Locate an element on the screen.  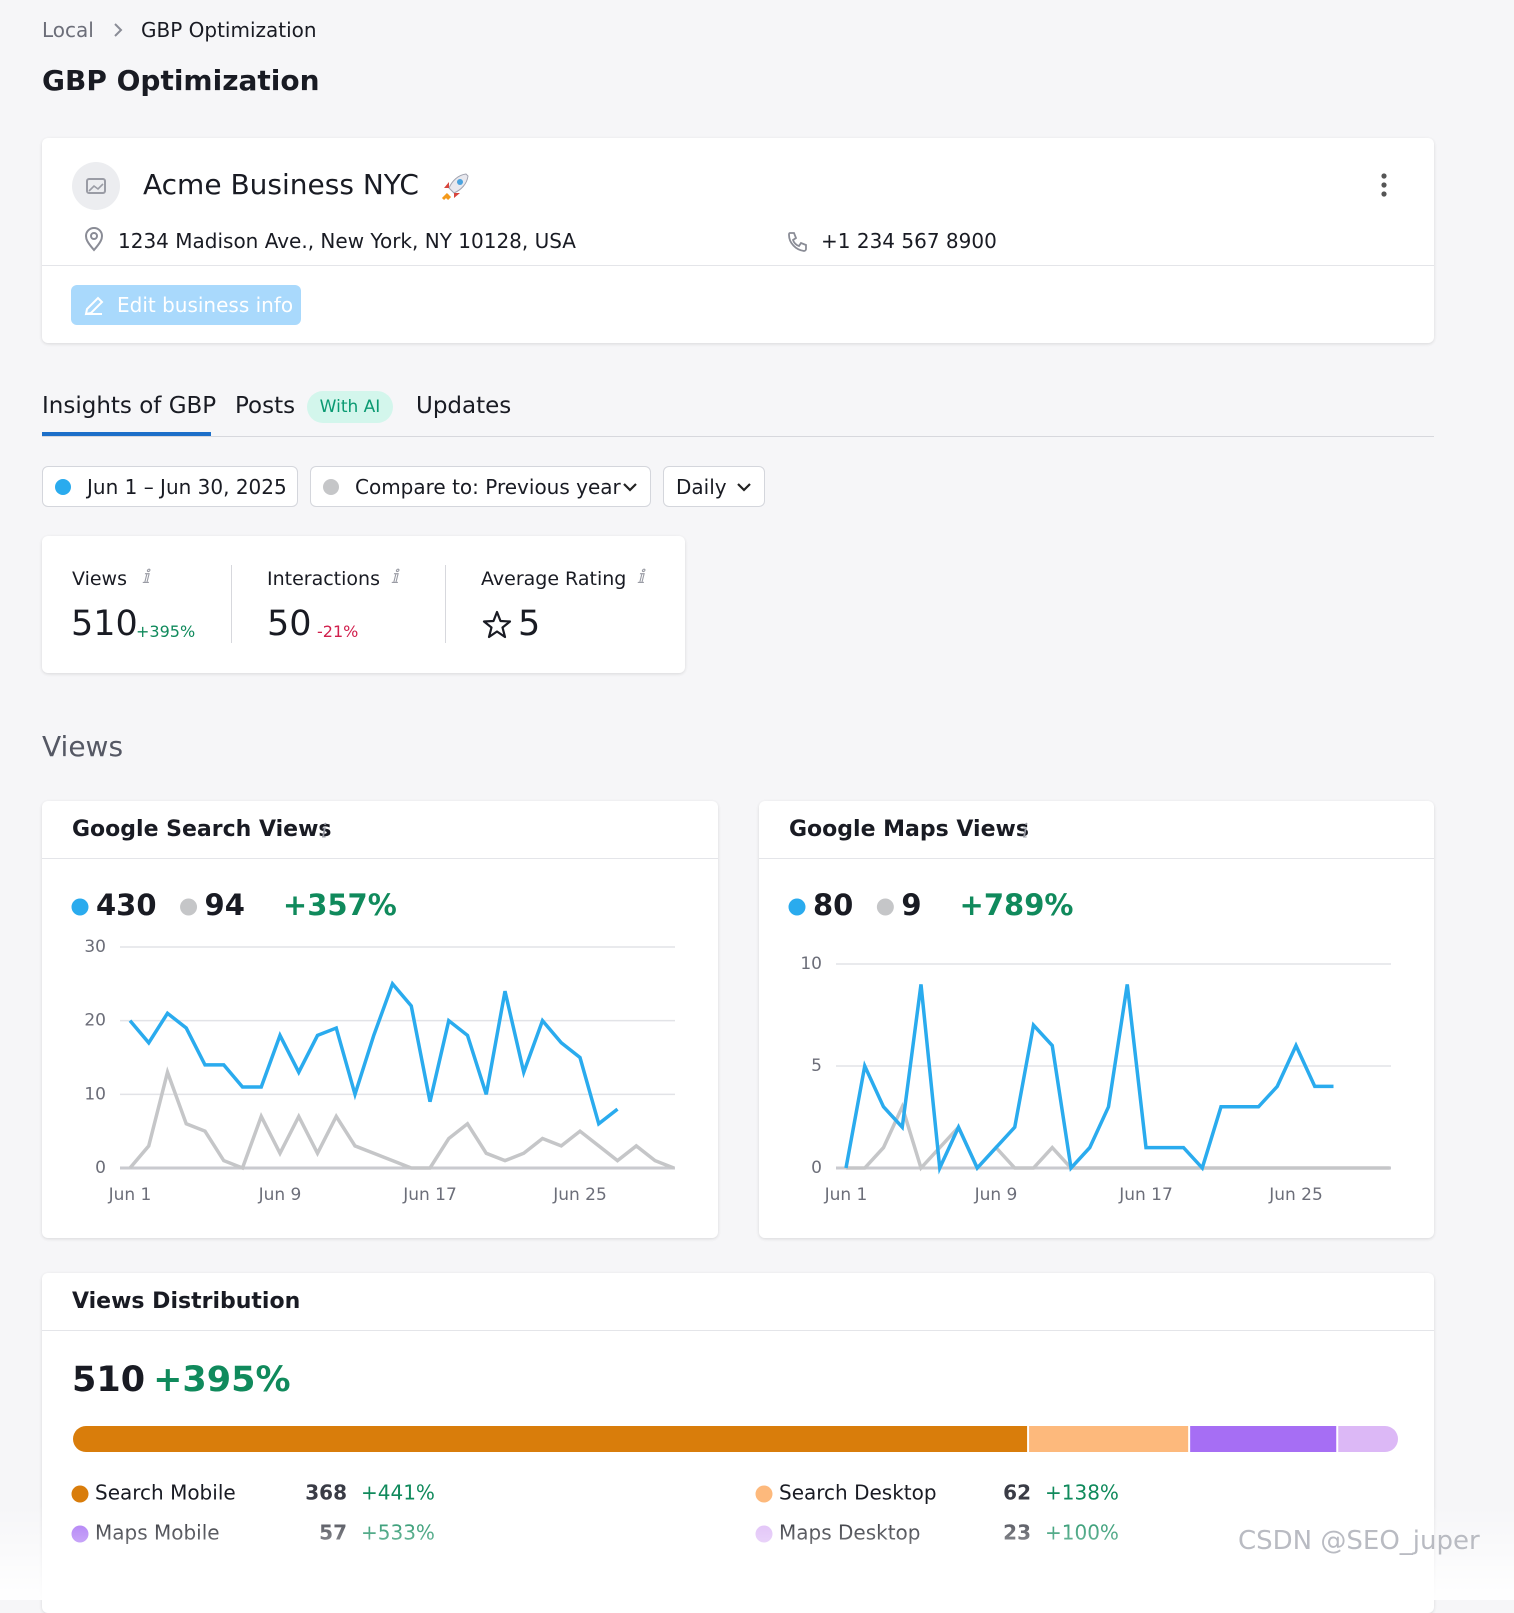
y-tick-label: 5 is located at coordinates (816, 1066).